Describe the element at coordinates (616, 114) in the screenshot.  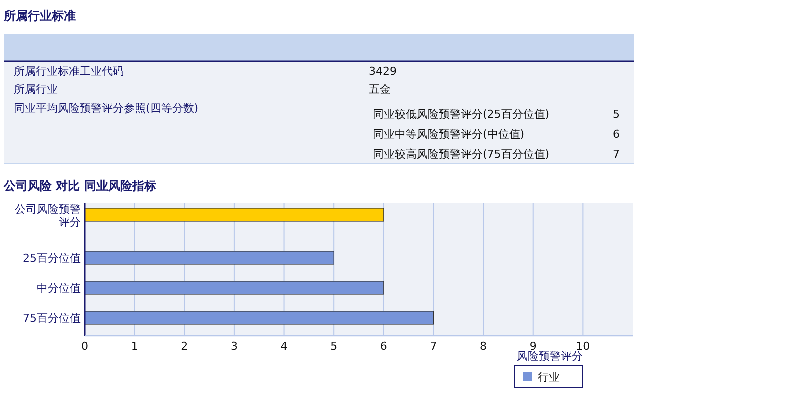
I see `text: 5` at that location.